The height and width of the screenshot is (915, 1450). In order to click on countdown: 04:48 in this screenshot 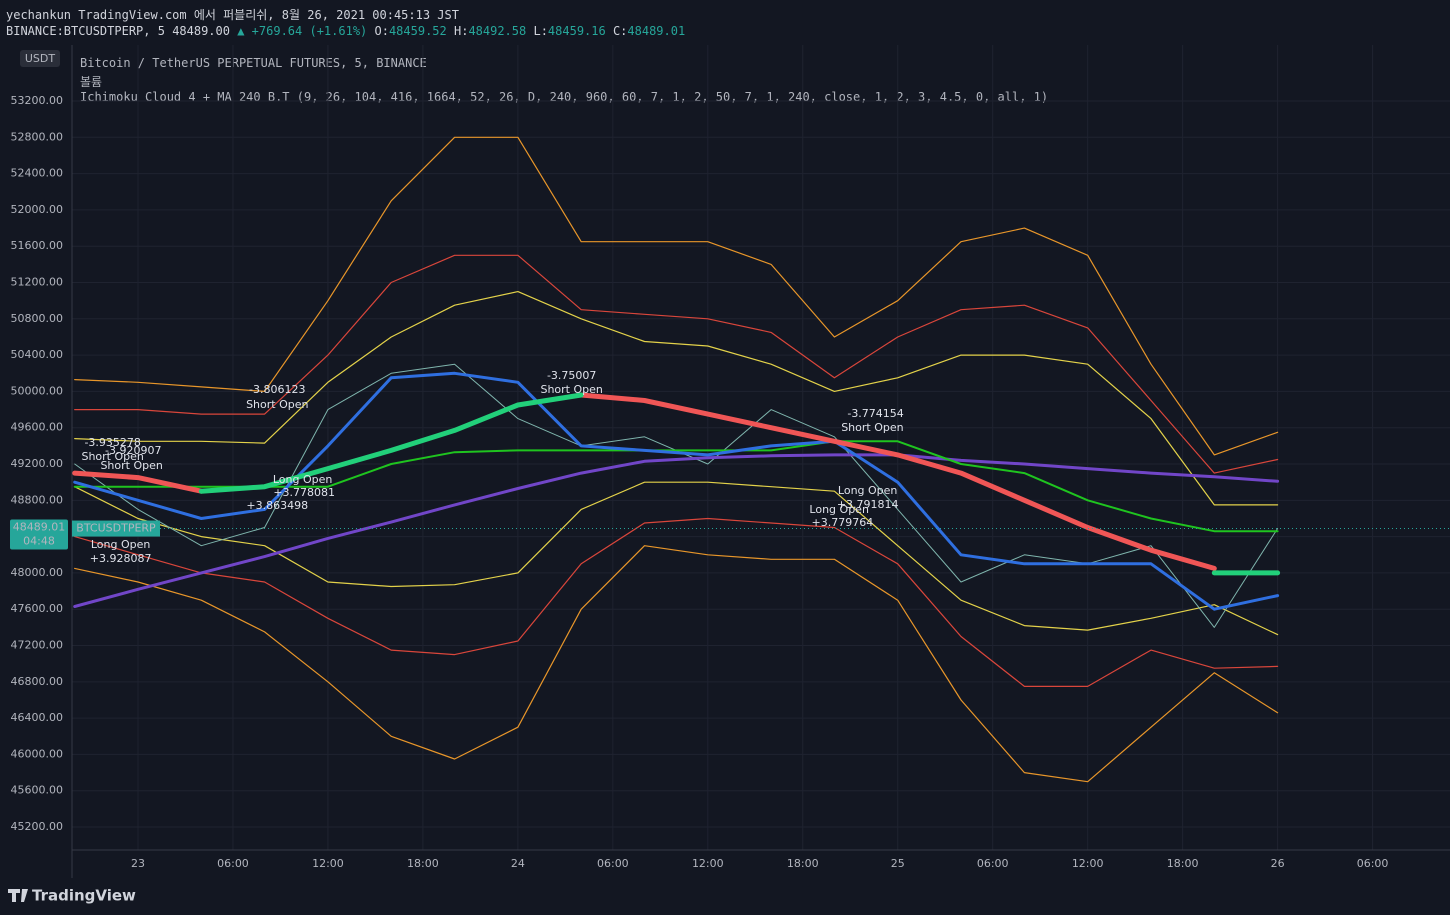, I will do `click(39, 541)`.